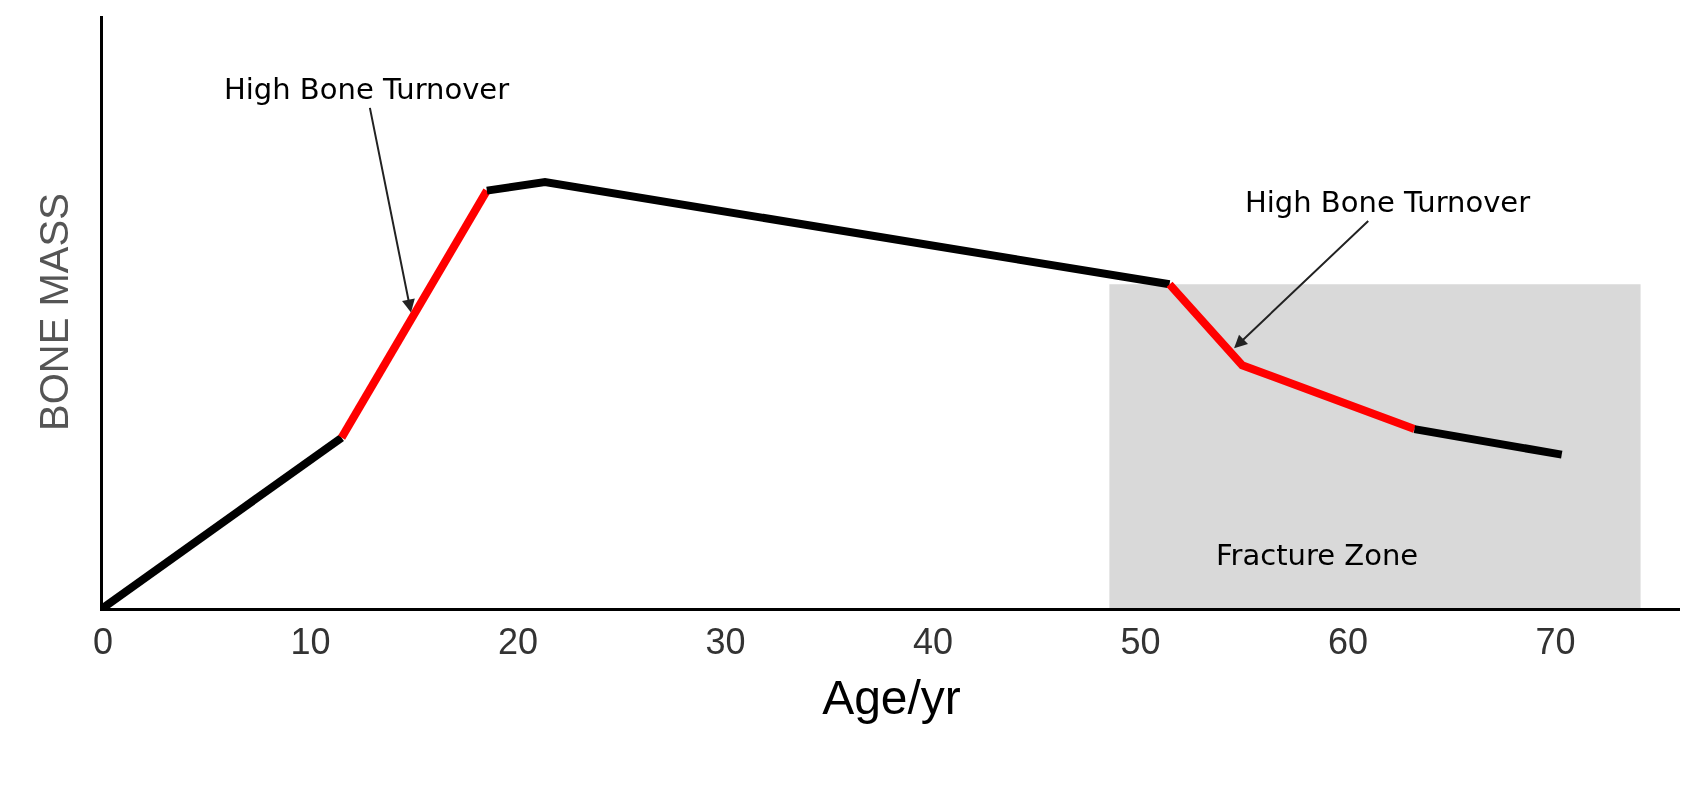  What do you see at coordinates (518, 642) in the screenshot?
I see `x-tick-label: 20` at bounding box center [518, 642].